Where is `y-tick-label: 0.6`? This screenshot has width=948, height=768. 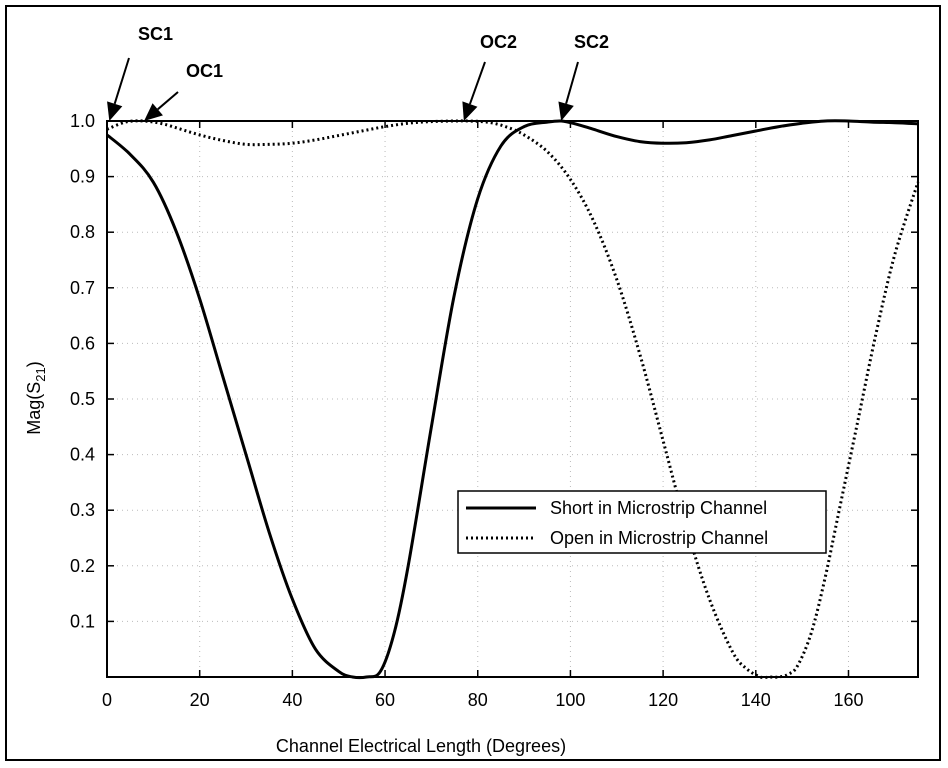
y-tick-label: 0.6 is located at coordinates (82, 343).